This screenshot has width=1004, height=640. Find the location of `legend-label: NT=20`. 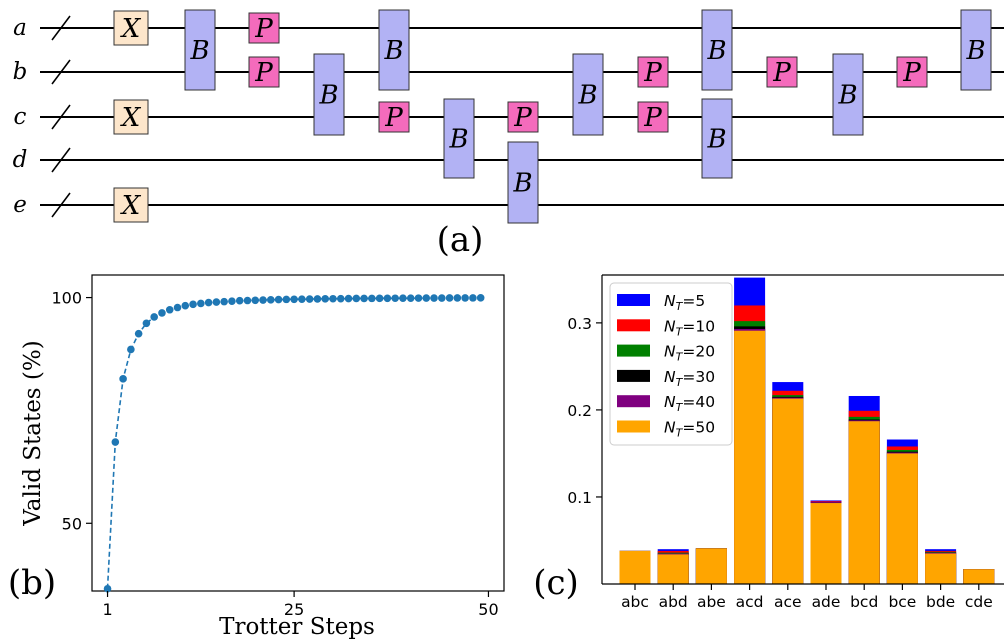

legend-label: NT=20 is located at coordinates (689, 353).